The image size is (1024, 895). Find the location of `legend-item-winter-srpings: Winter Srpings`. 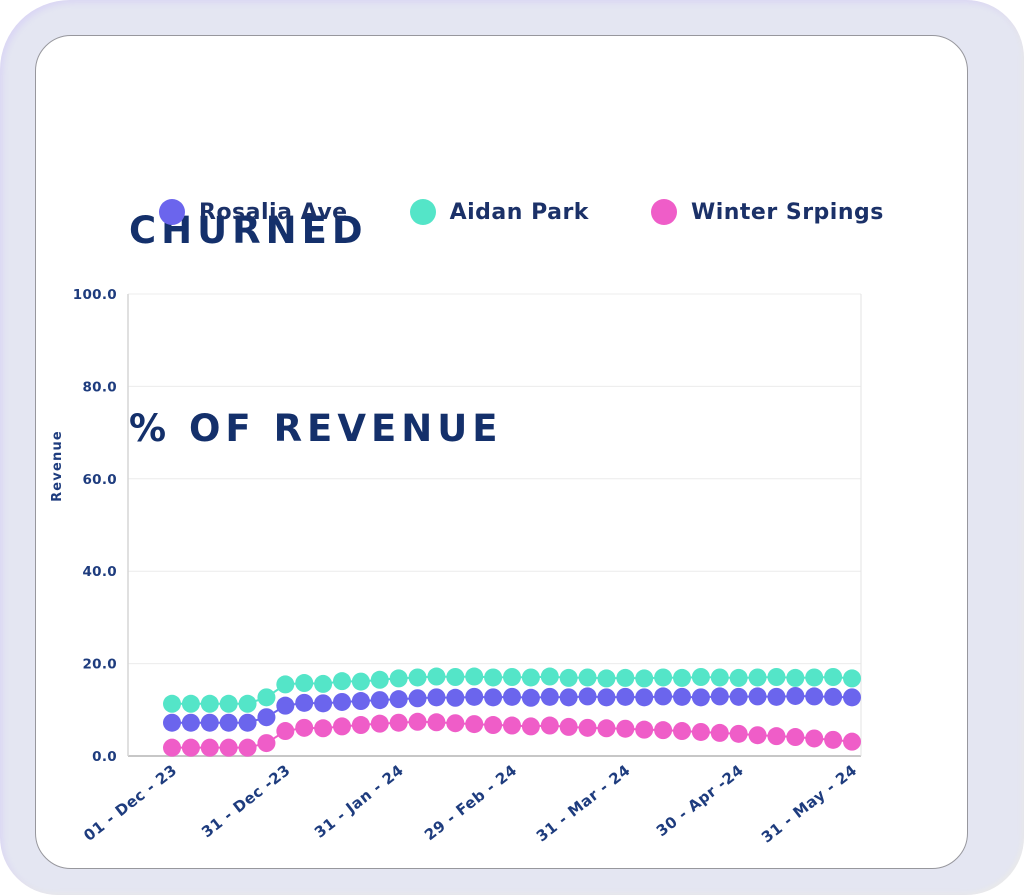

legend-item-winter-srpings: Winter Srpings is located at coordinates (767, 212).